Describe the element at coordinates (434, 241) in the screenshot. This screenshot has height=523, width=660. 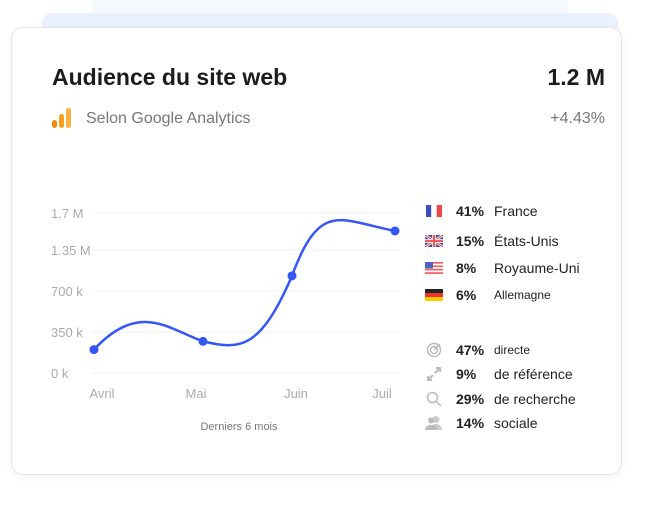
I see `flag-uk-icon` at that location.